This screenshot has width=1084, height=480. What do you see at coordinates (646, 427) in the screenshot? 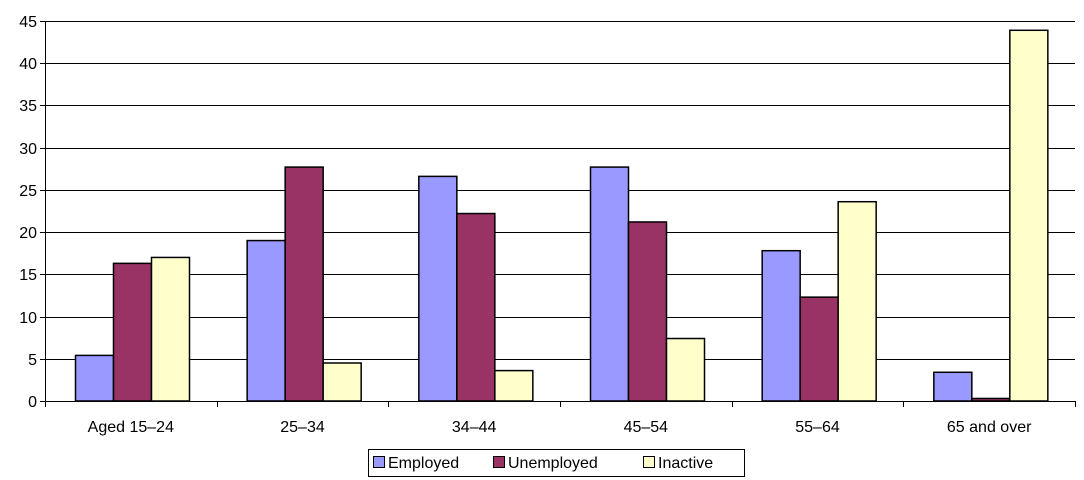
I see `x-tick-label: 45–54` at bounding box center [646, 427].